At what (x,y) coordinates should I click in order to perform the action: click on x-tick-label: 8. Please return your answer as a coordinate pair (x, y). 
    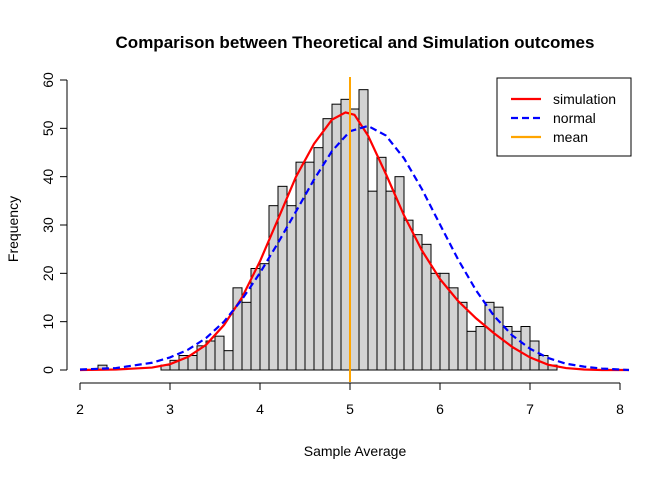
    Looking at the image, I should click on (620, 409).